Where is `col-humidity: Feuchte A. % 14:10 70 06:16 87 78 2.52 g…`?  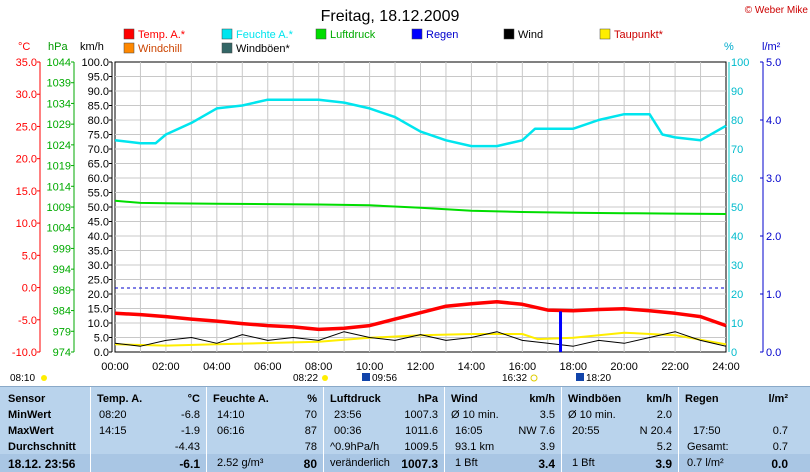 col-humidity: Feuchte A. % 14:10 70 06:16 87 78 2.52 g… is located at coordinates (264, 429).